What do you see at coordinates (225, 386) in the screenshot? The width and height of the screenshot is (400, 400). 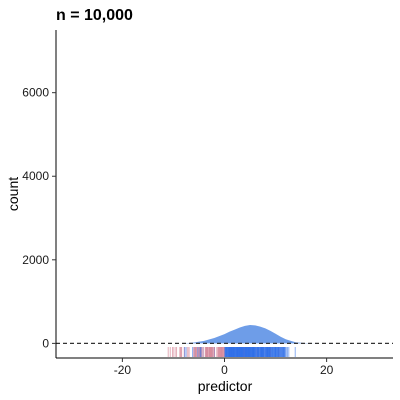 I see `x-axis-title: predictor` at bounding box center [225, 386].